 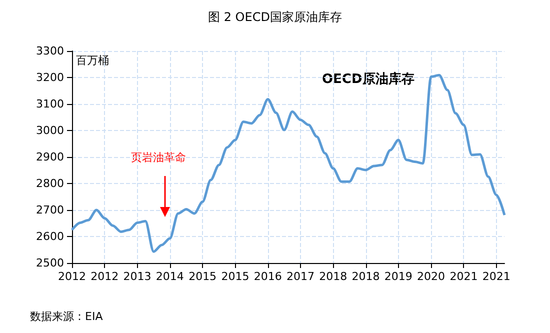 What do you see at coordinates (268, 276) in the screenshot?
I see `x-tick-label: 2016` at bounding box center [268, 276].